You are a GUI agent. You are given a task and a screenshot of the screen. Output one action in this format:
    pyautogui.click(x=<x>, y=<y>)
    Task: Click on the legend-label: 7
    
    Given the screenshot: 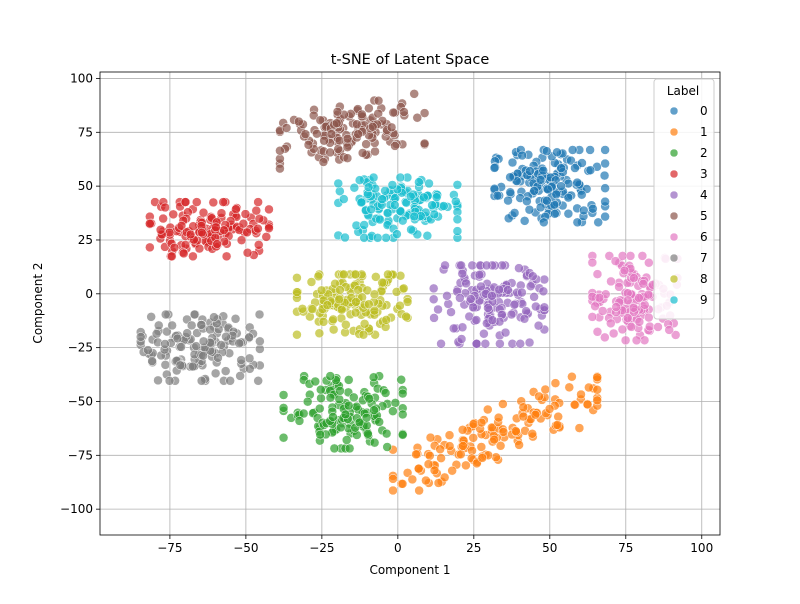 What is the action you would take?
    pyautogui.click(x=704, y=258)
    